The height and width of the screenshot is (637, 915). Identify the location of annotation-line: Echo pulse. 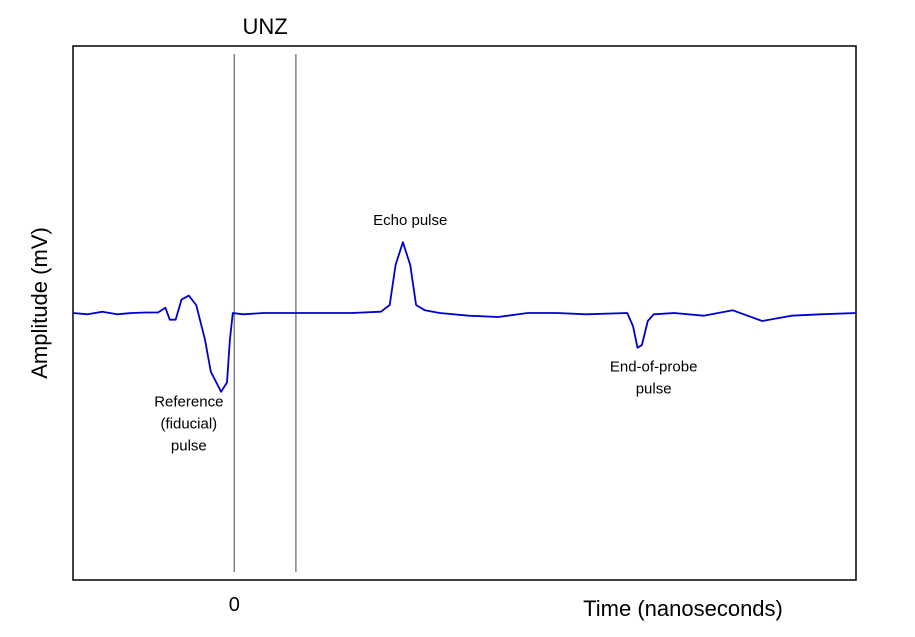
(410, 220).